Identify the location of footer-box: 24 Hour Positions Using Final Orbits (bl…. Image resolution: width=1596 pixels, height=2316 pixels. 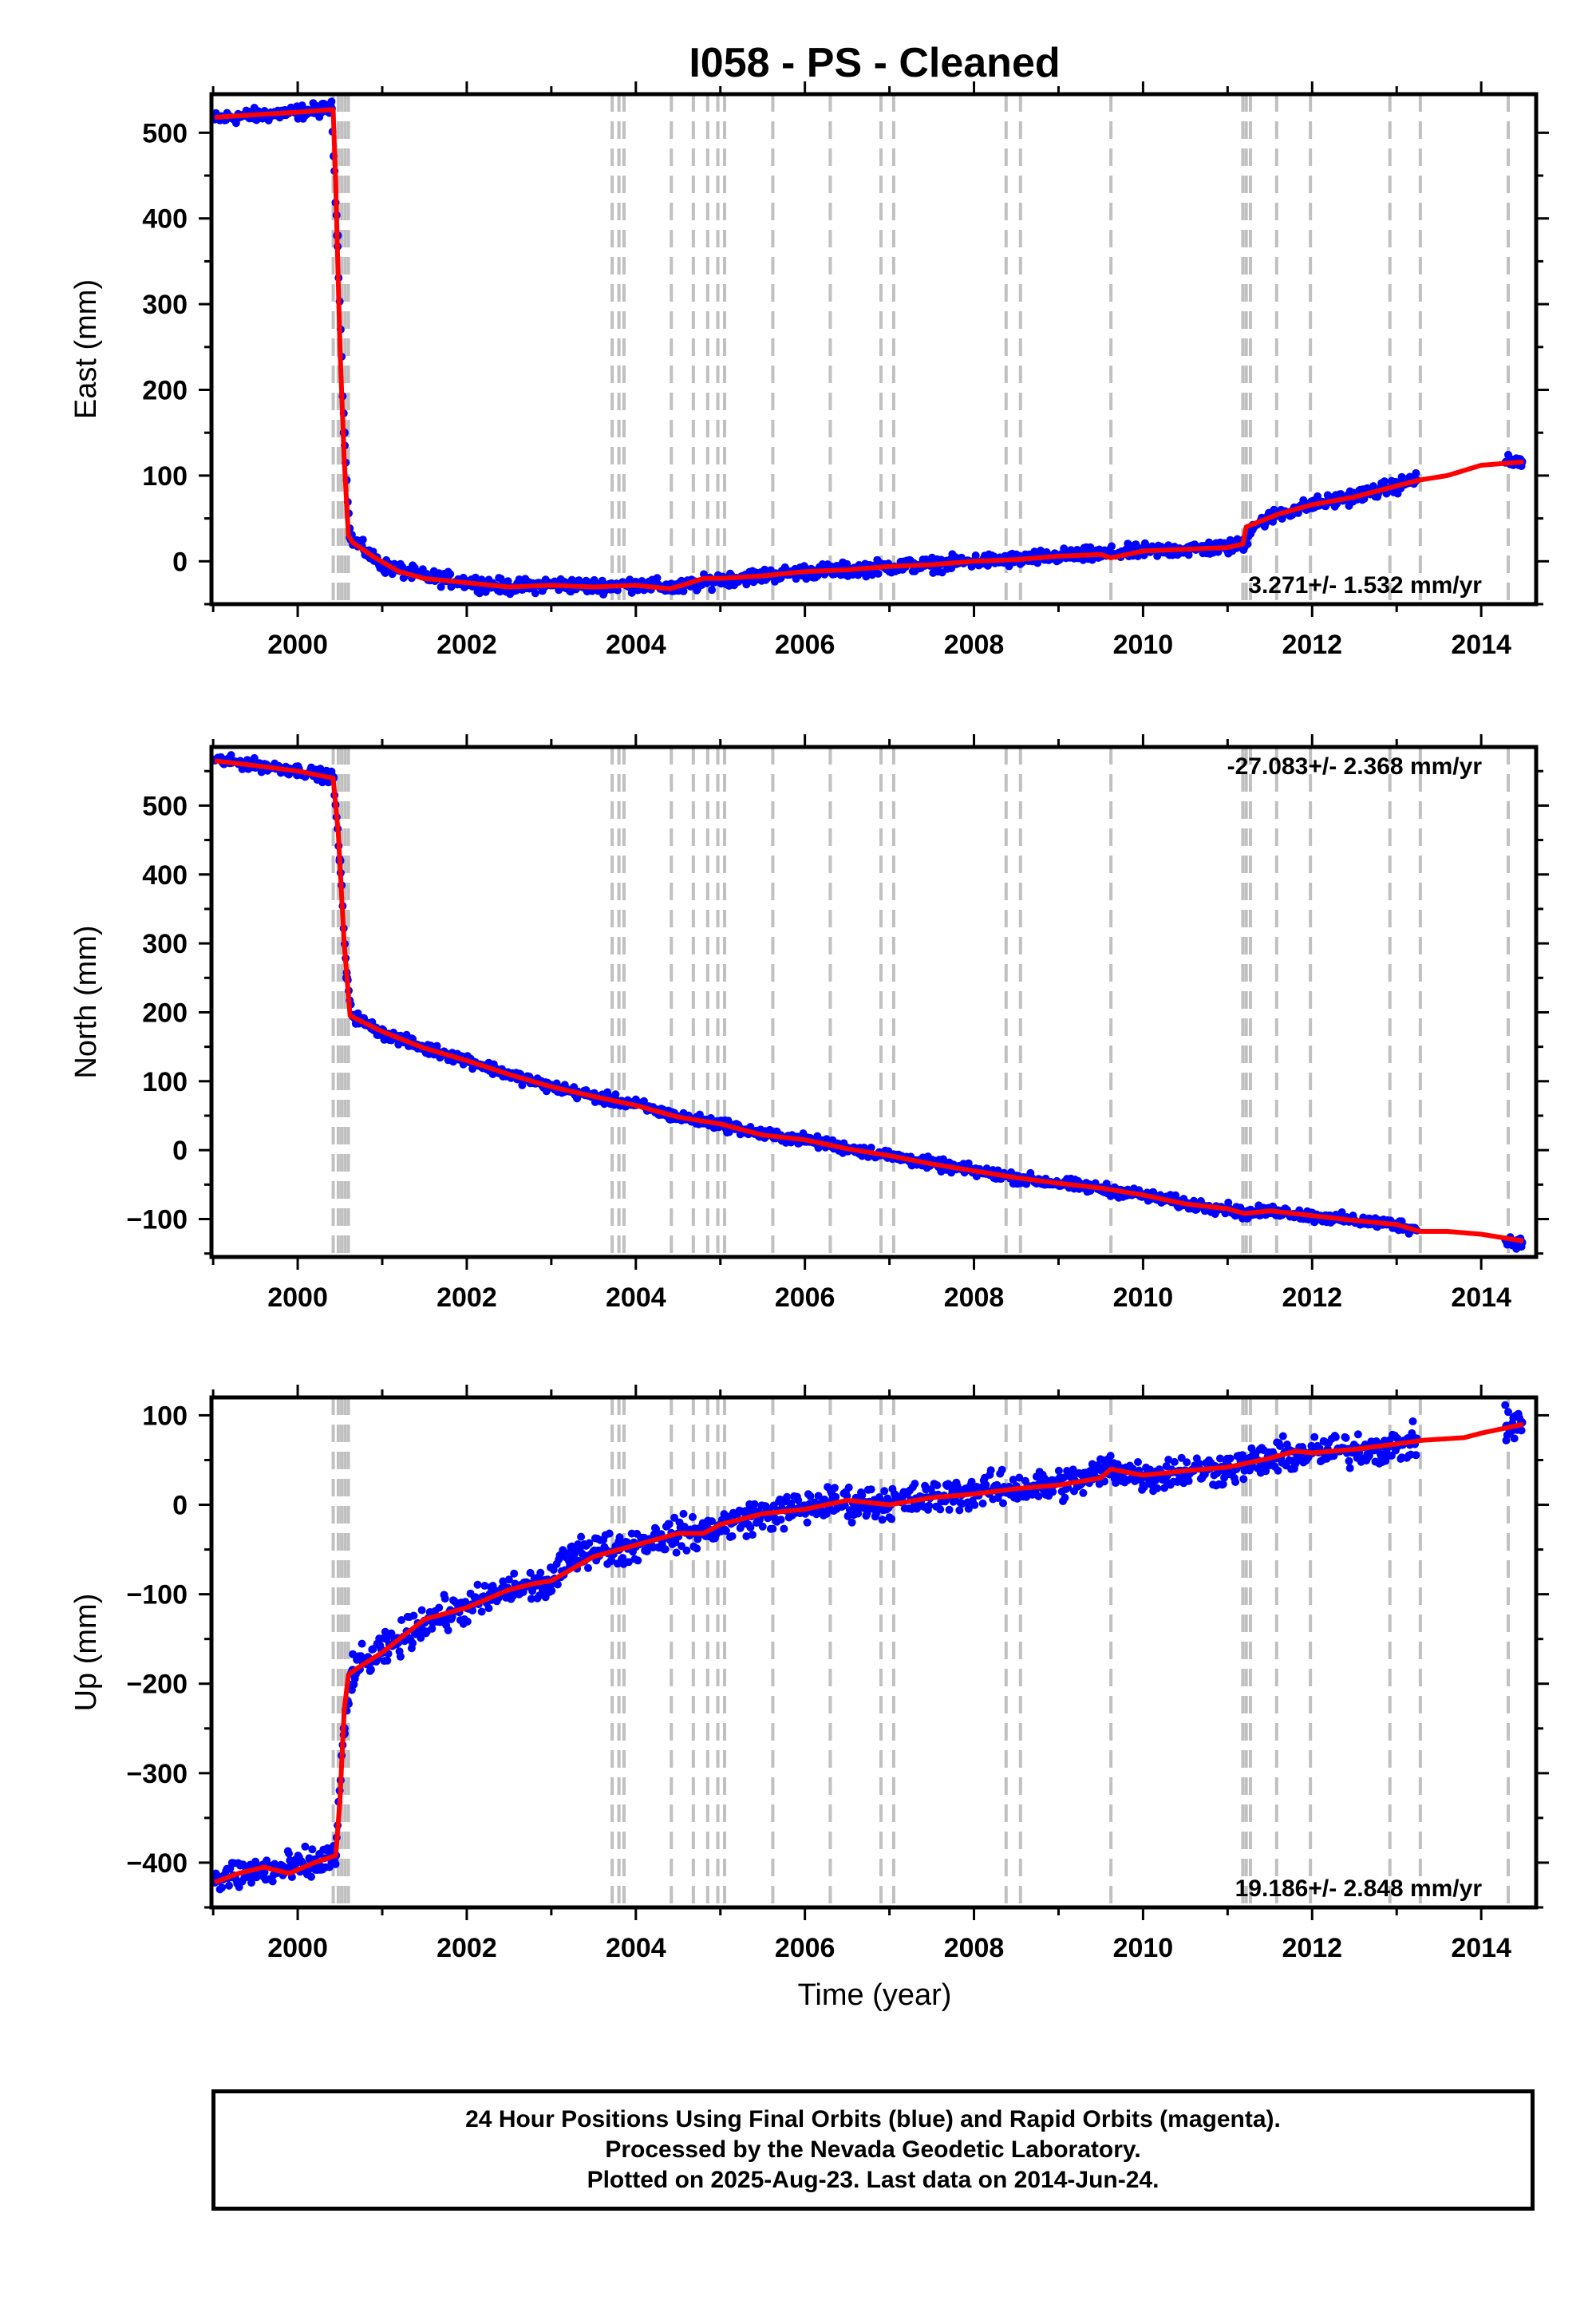
(873, 2150).